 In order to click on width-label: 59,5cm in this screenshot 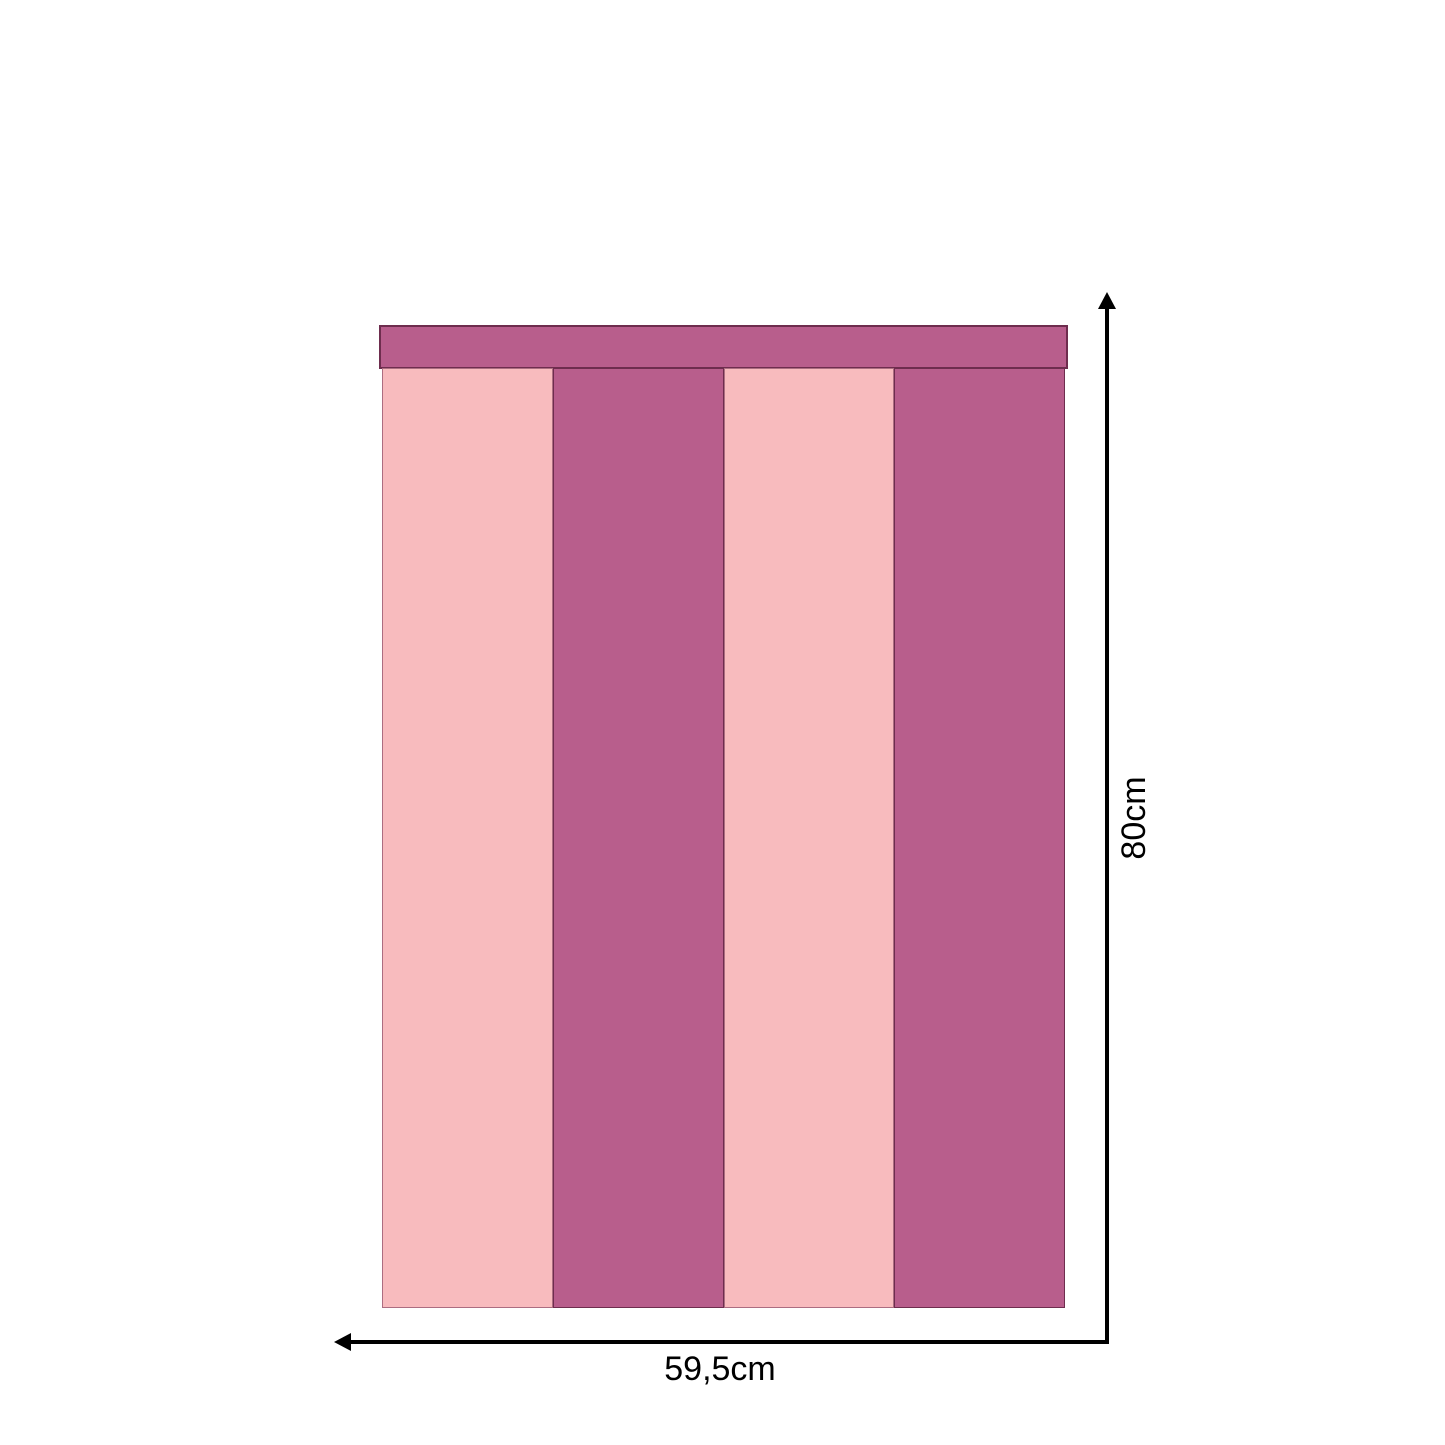, I will do `click(720, 1369)`.